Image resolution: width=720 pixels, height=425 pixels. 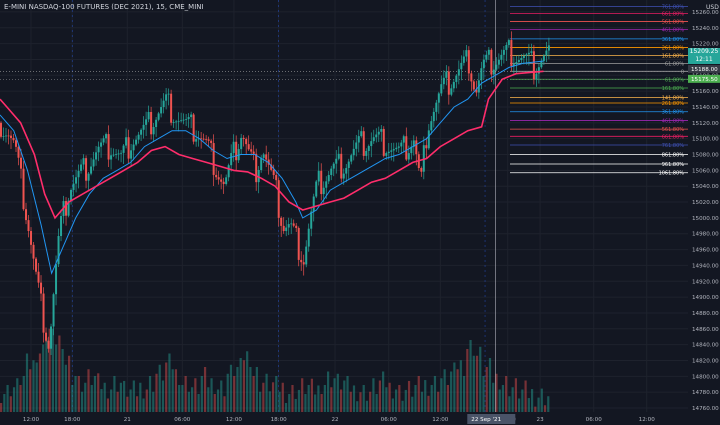 What do you see at coordinates (705, 29) in the screenshot?
I see `price-tick-label: 15240.00` at bounding box center [705, 29].